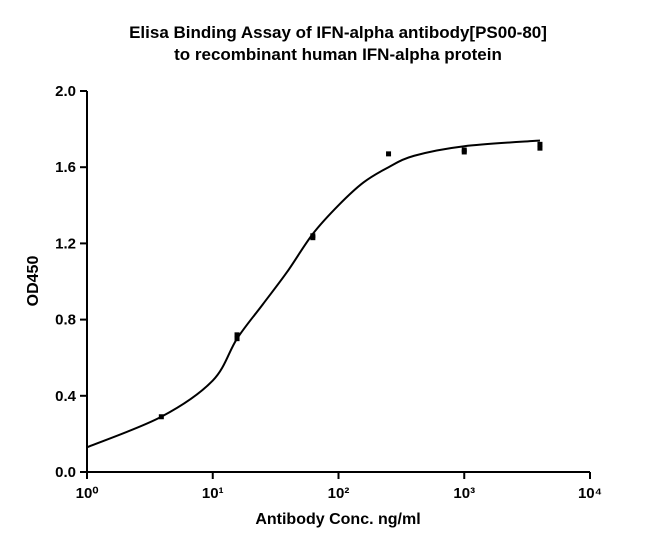  I want to click on x-tick-label: 10⁰, so click(87, 493).